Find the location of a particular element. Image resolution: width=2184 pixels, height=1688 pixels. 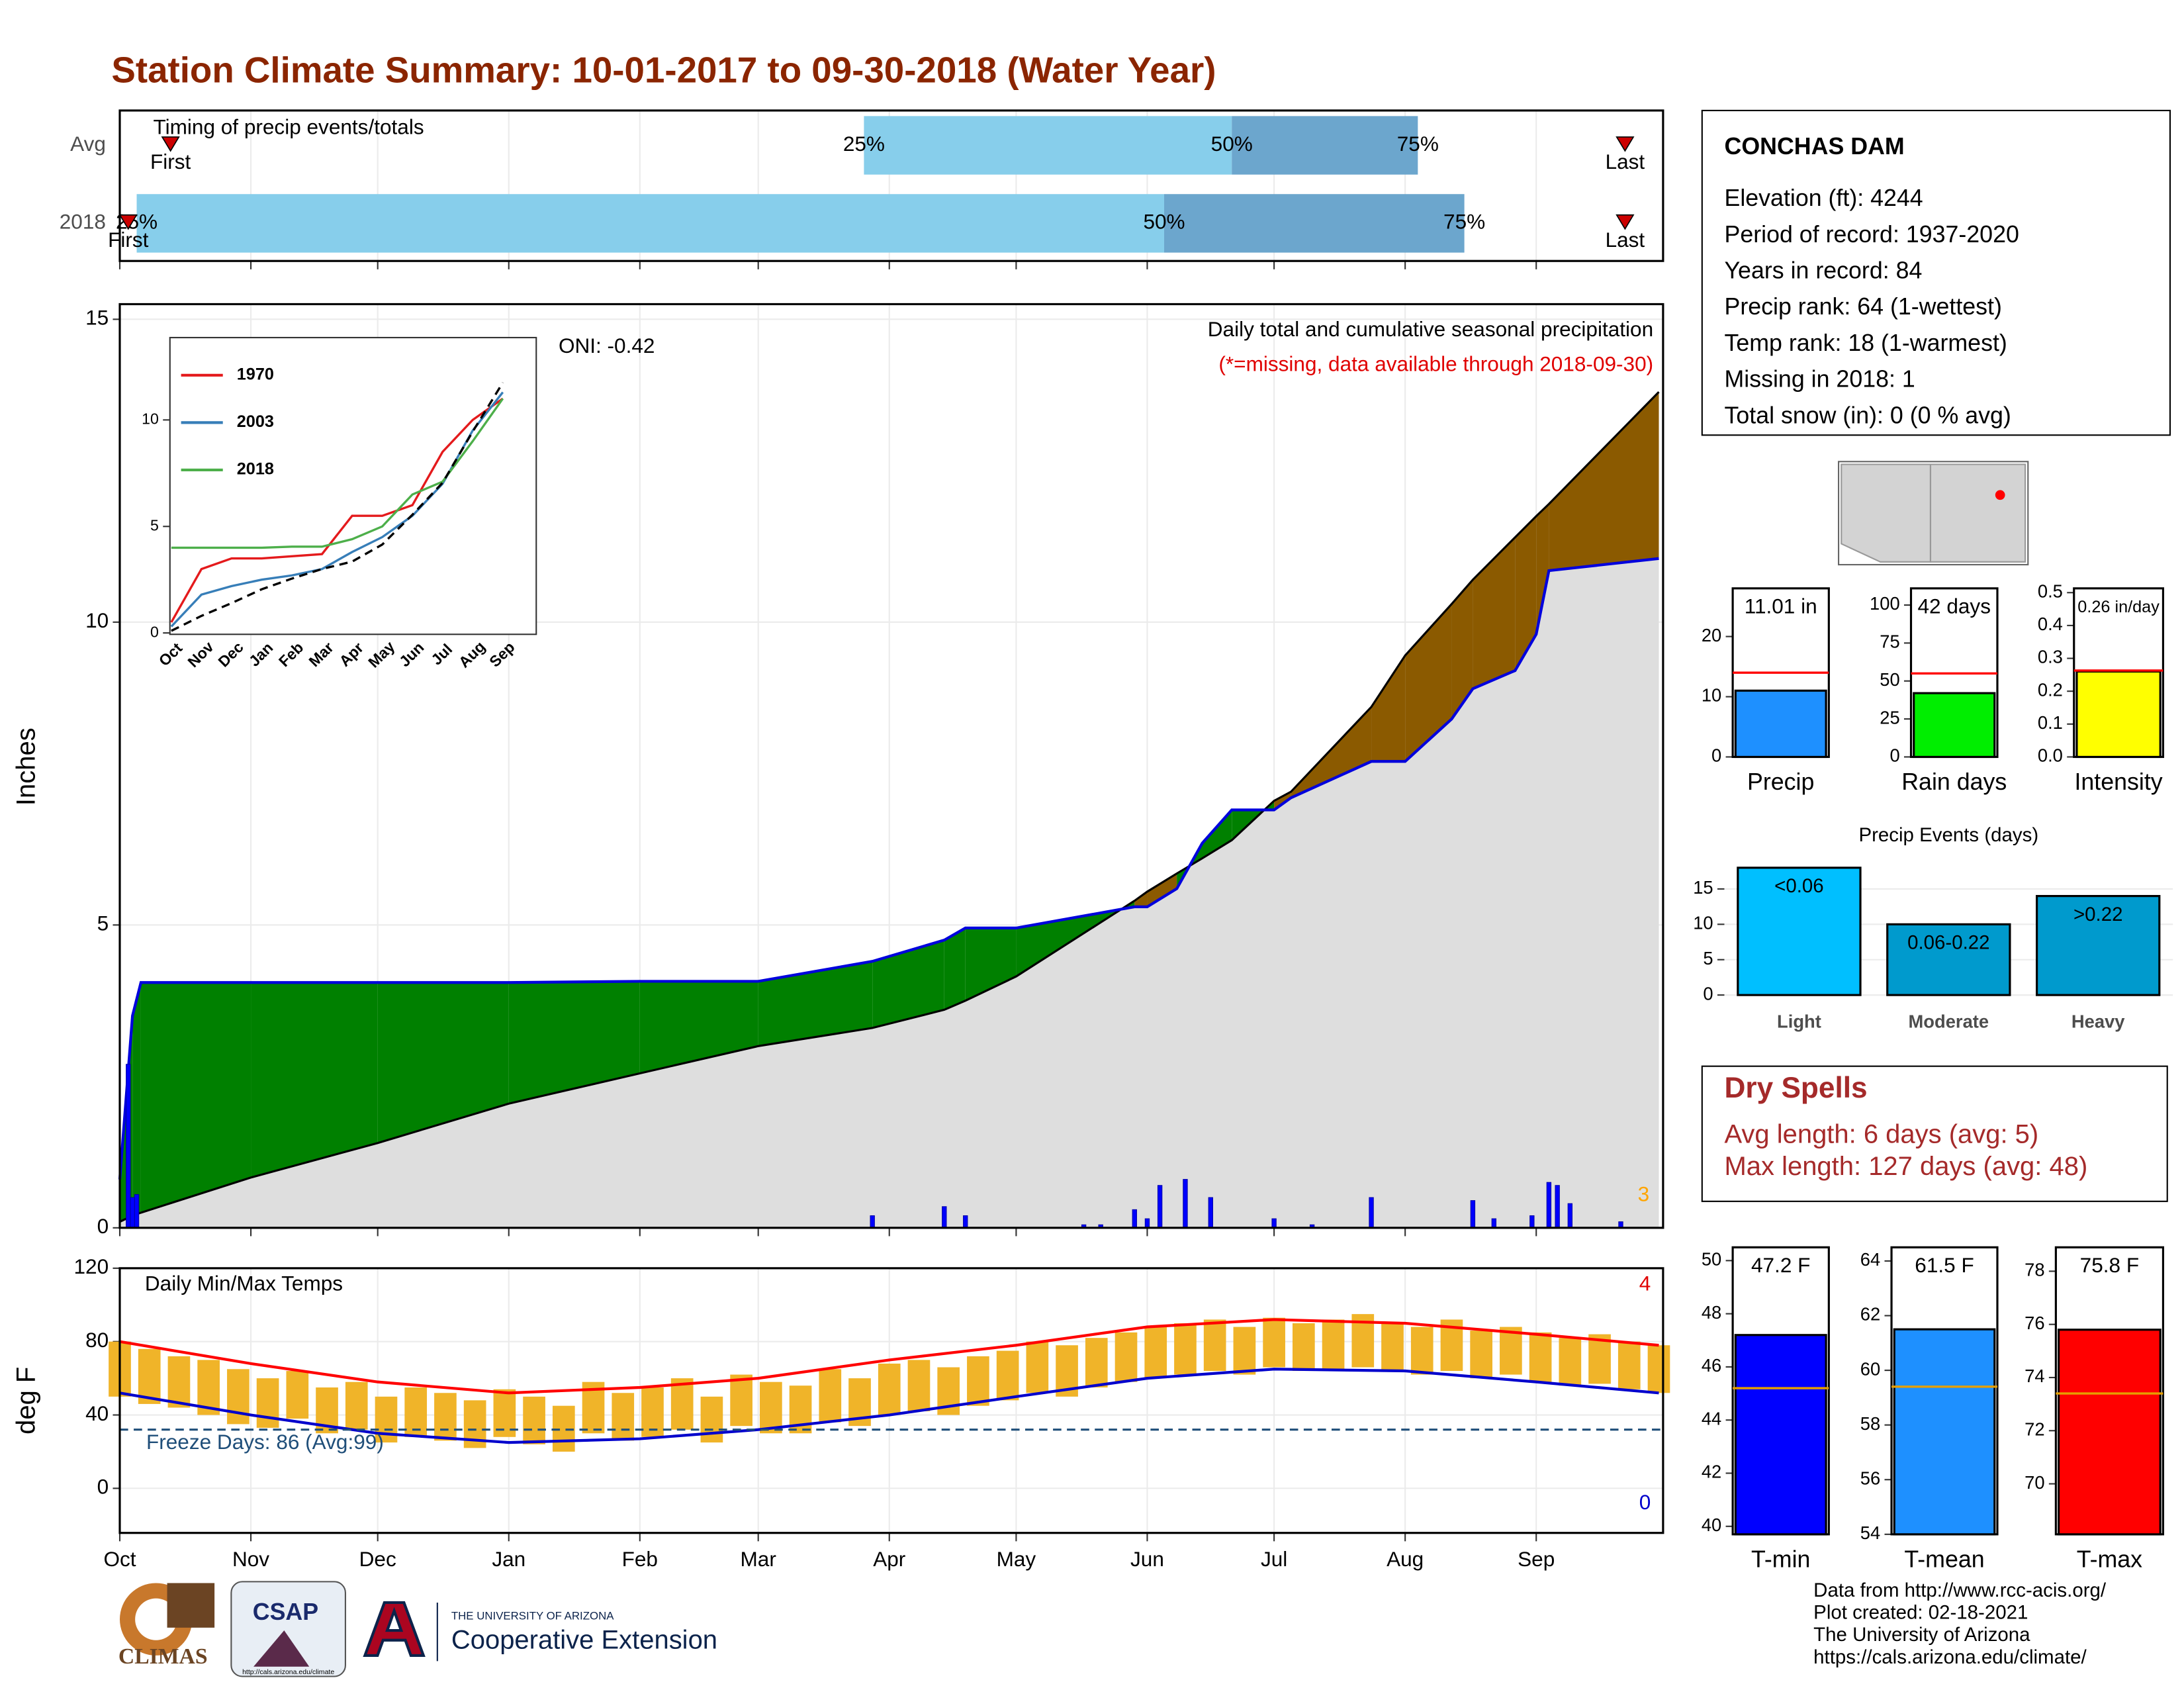

x-tick-label: Jan is located at coordinates (508, 1559).